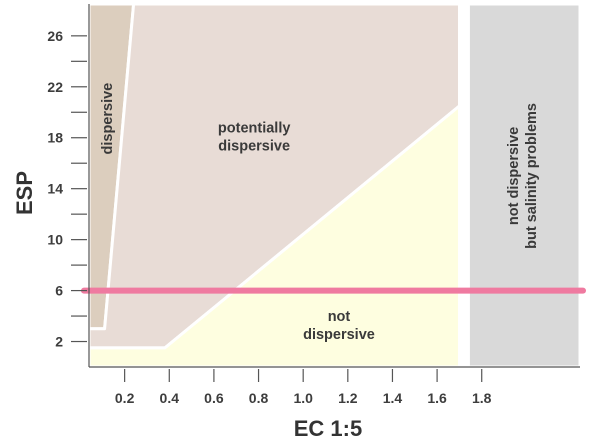 Image resolution: width=590 pixels, height=448 pixels. Describe the element at coordinates (24, 193) in the screenshot. I see `y-axis-title: ESP` at that location.